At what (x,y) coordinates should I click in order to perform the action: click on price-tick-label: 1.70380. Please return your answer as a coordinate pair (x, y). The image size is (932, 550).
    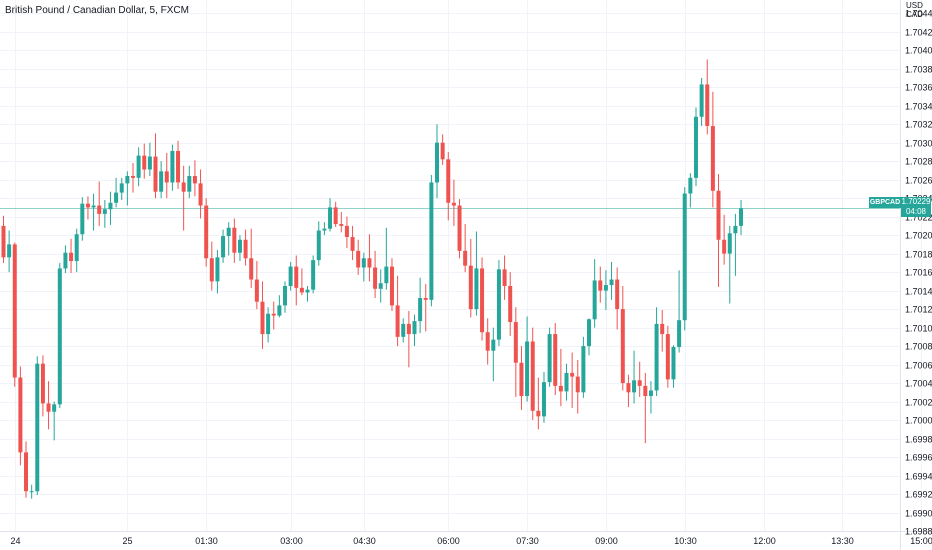
    Looking at the image, I should click on (918, 70).